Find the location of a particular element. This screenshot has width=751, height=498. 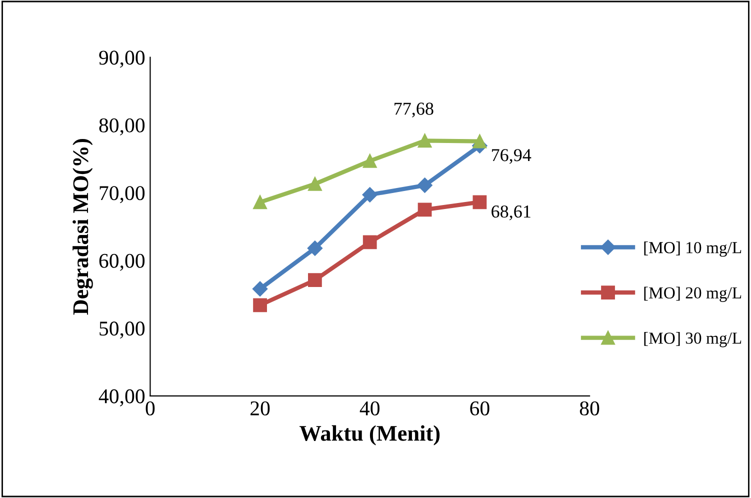

legend-label: [MO] 10 mg/L is located at coordinates (693, 249).